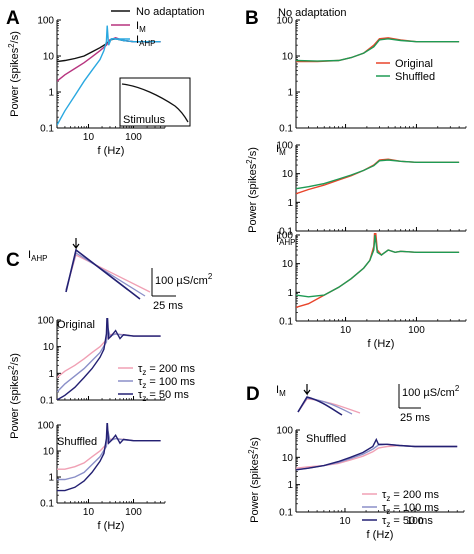 The height and width of the screenshot is (554, 474). Describe the element at coordinates (253, 394) in the screenshot. I see `panel-label-d: D` at that location.